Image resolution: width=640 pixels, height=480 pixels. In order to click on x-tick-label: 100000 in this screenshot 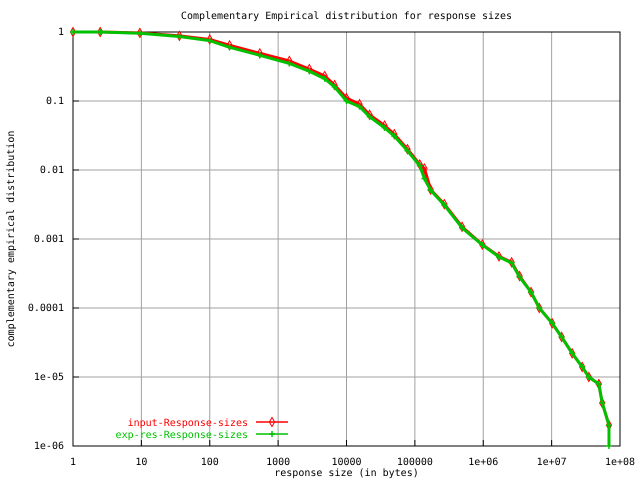, I will do `click(414, 462)`.